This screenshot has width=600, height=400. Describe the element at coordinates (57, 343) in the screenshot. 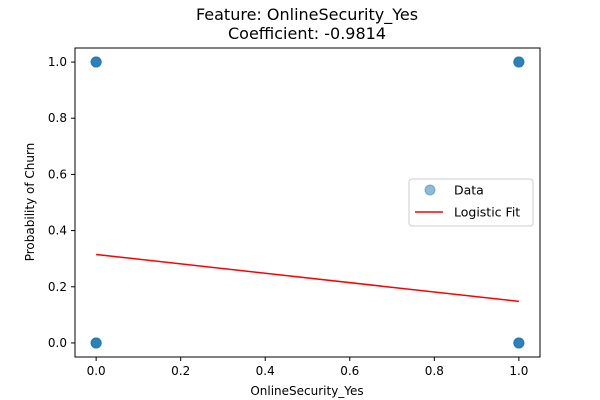

I see `y-tick-label: 0.0` at that location.